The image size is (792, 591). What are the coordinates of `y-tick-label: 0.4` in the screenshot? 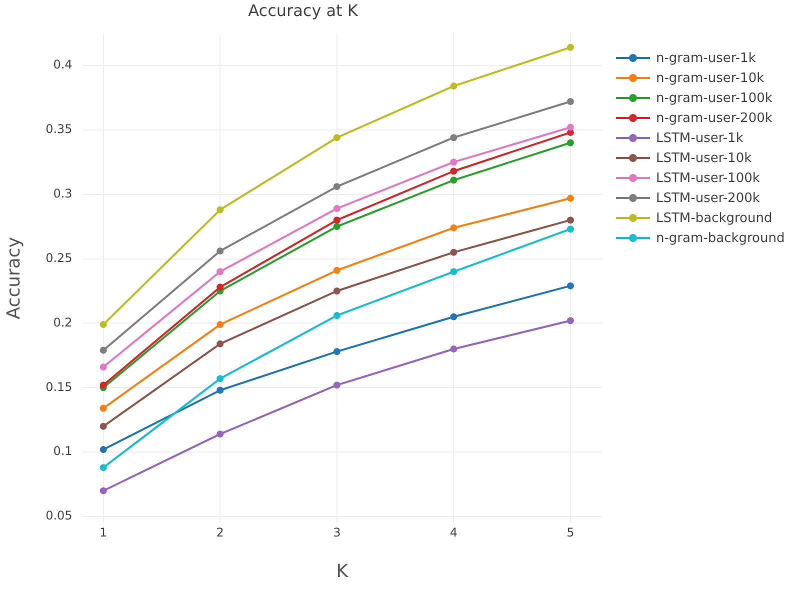 It's located at (62, 65).